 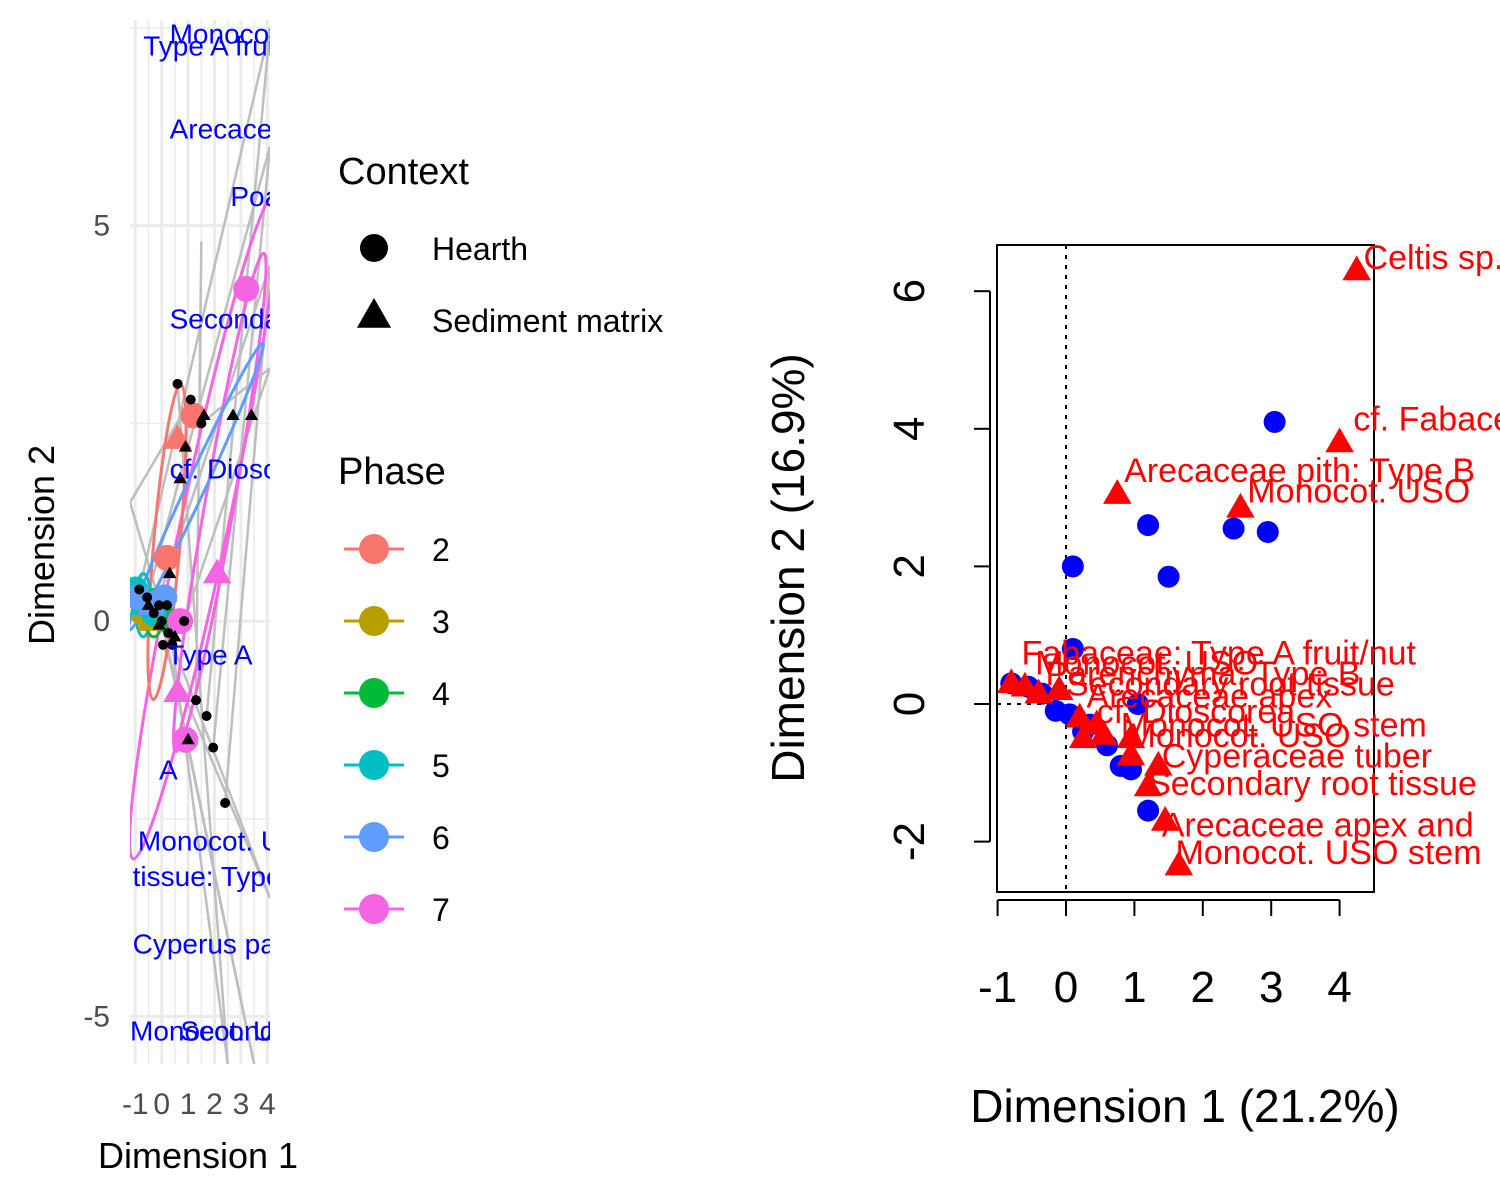 I want to click on right-plot-frame, so click(x=1185, y=568).